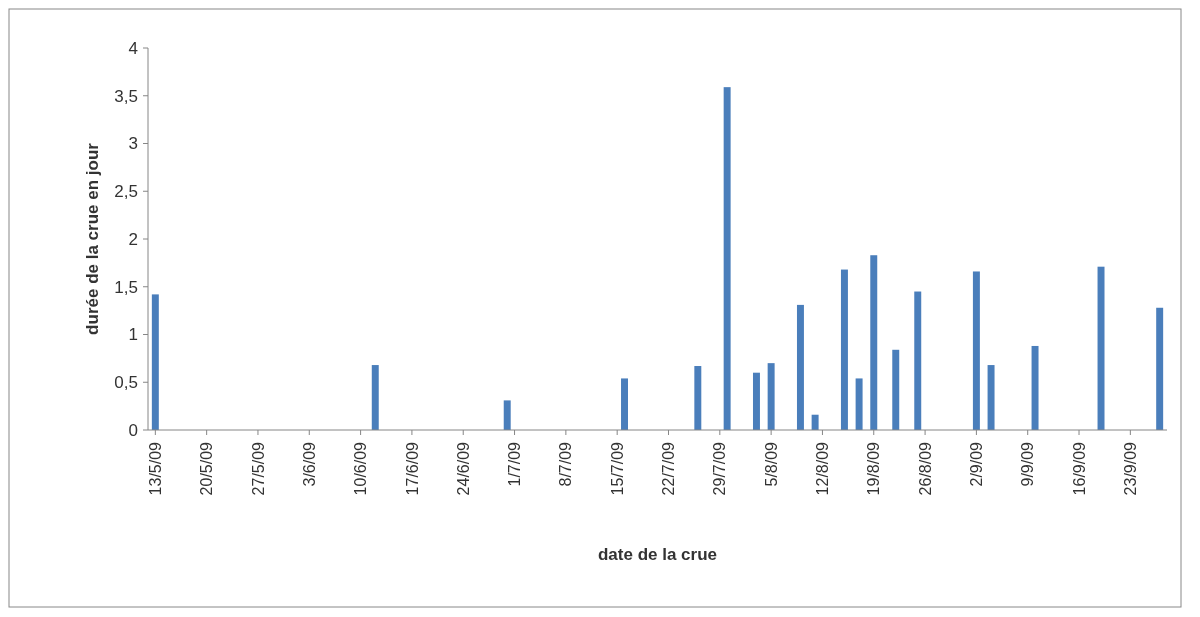  Describe the element at coordinates (126, 96) in the screenshot. I see `y-tick-label: 3,5` at that location.